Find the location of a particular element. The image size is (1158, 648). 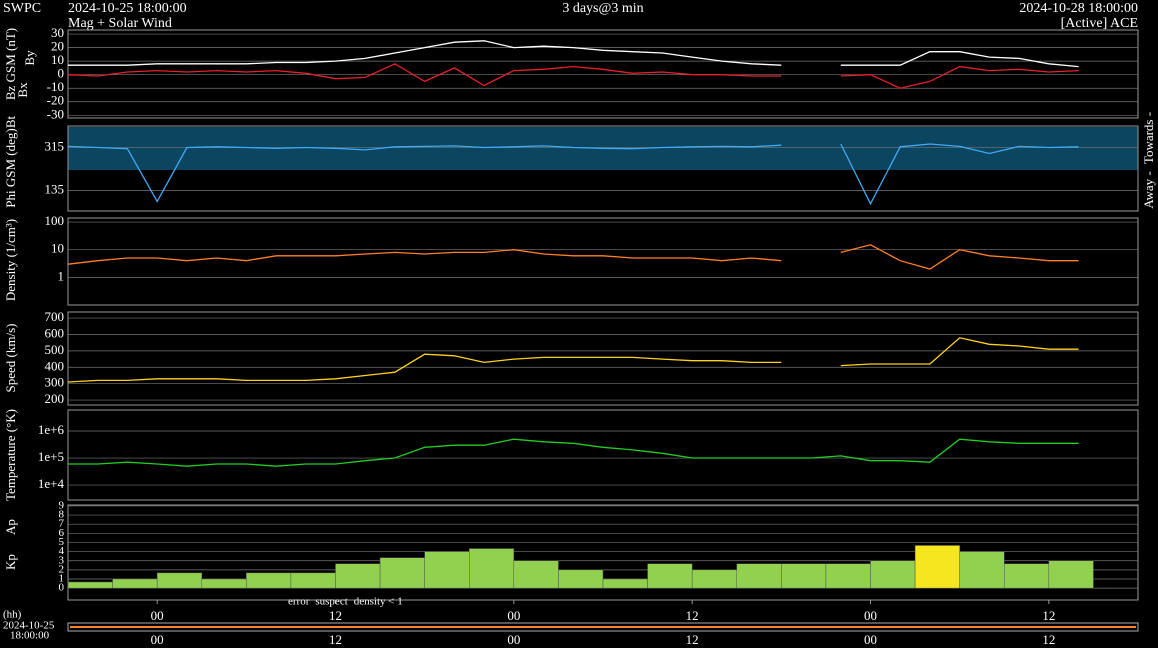

y-tick-label: 20 is located at coordinates (57, 46).